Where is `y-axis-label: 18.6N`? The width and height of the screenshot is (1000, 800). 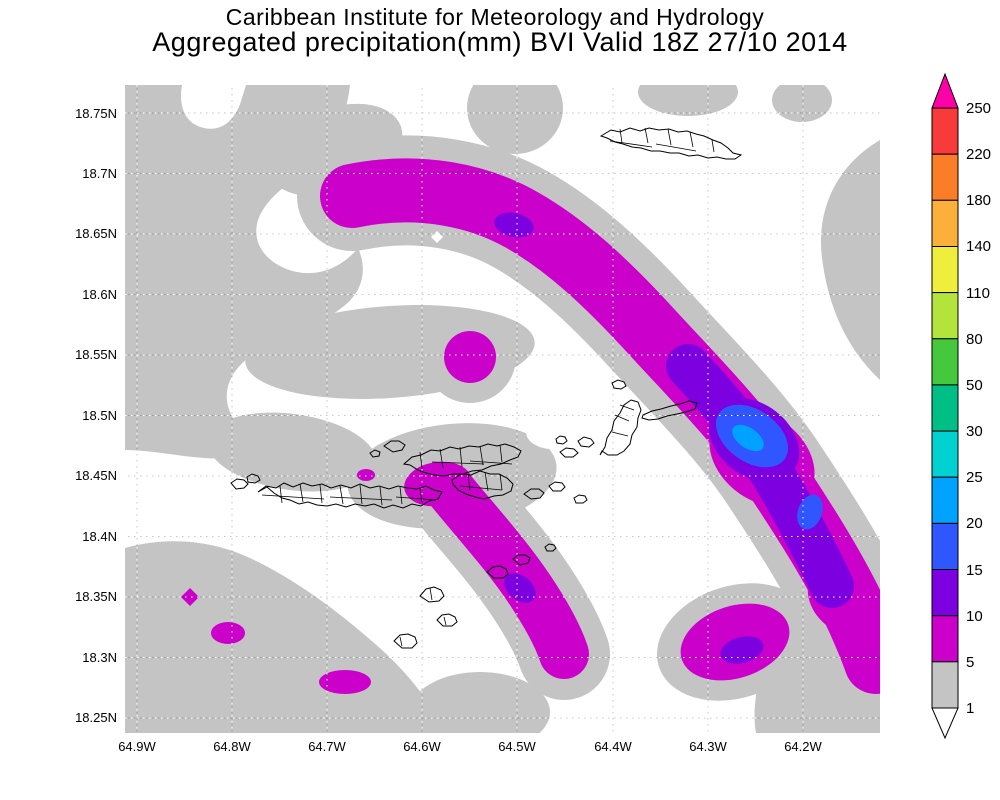
y-axis-label: 18.6N is located at coordinates (99, 294).